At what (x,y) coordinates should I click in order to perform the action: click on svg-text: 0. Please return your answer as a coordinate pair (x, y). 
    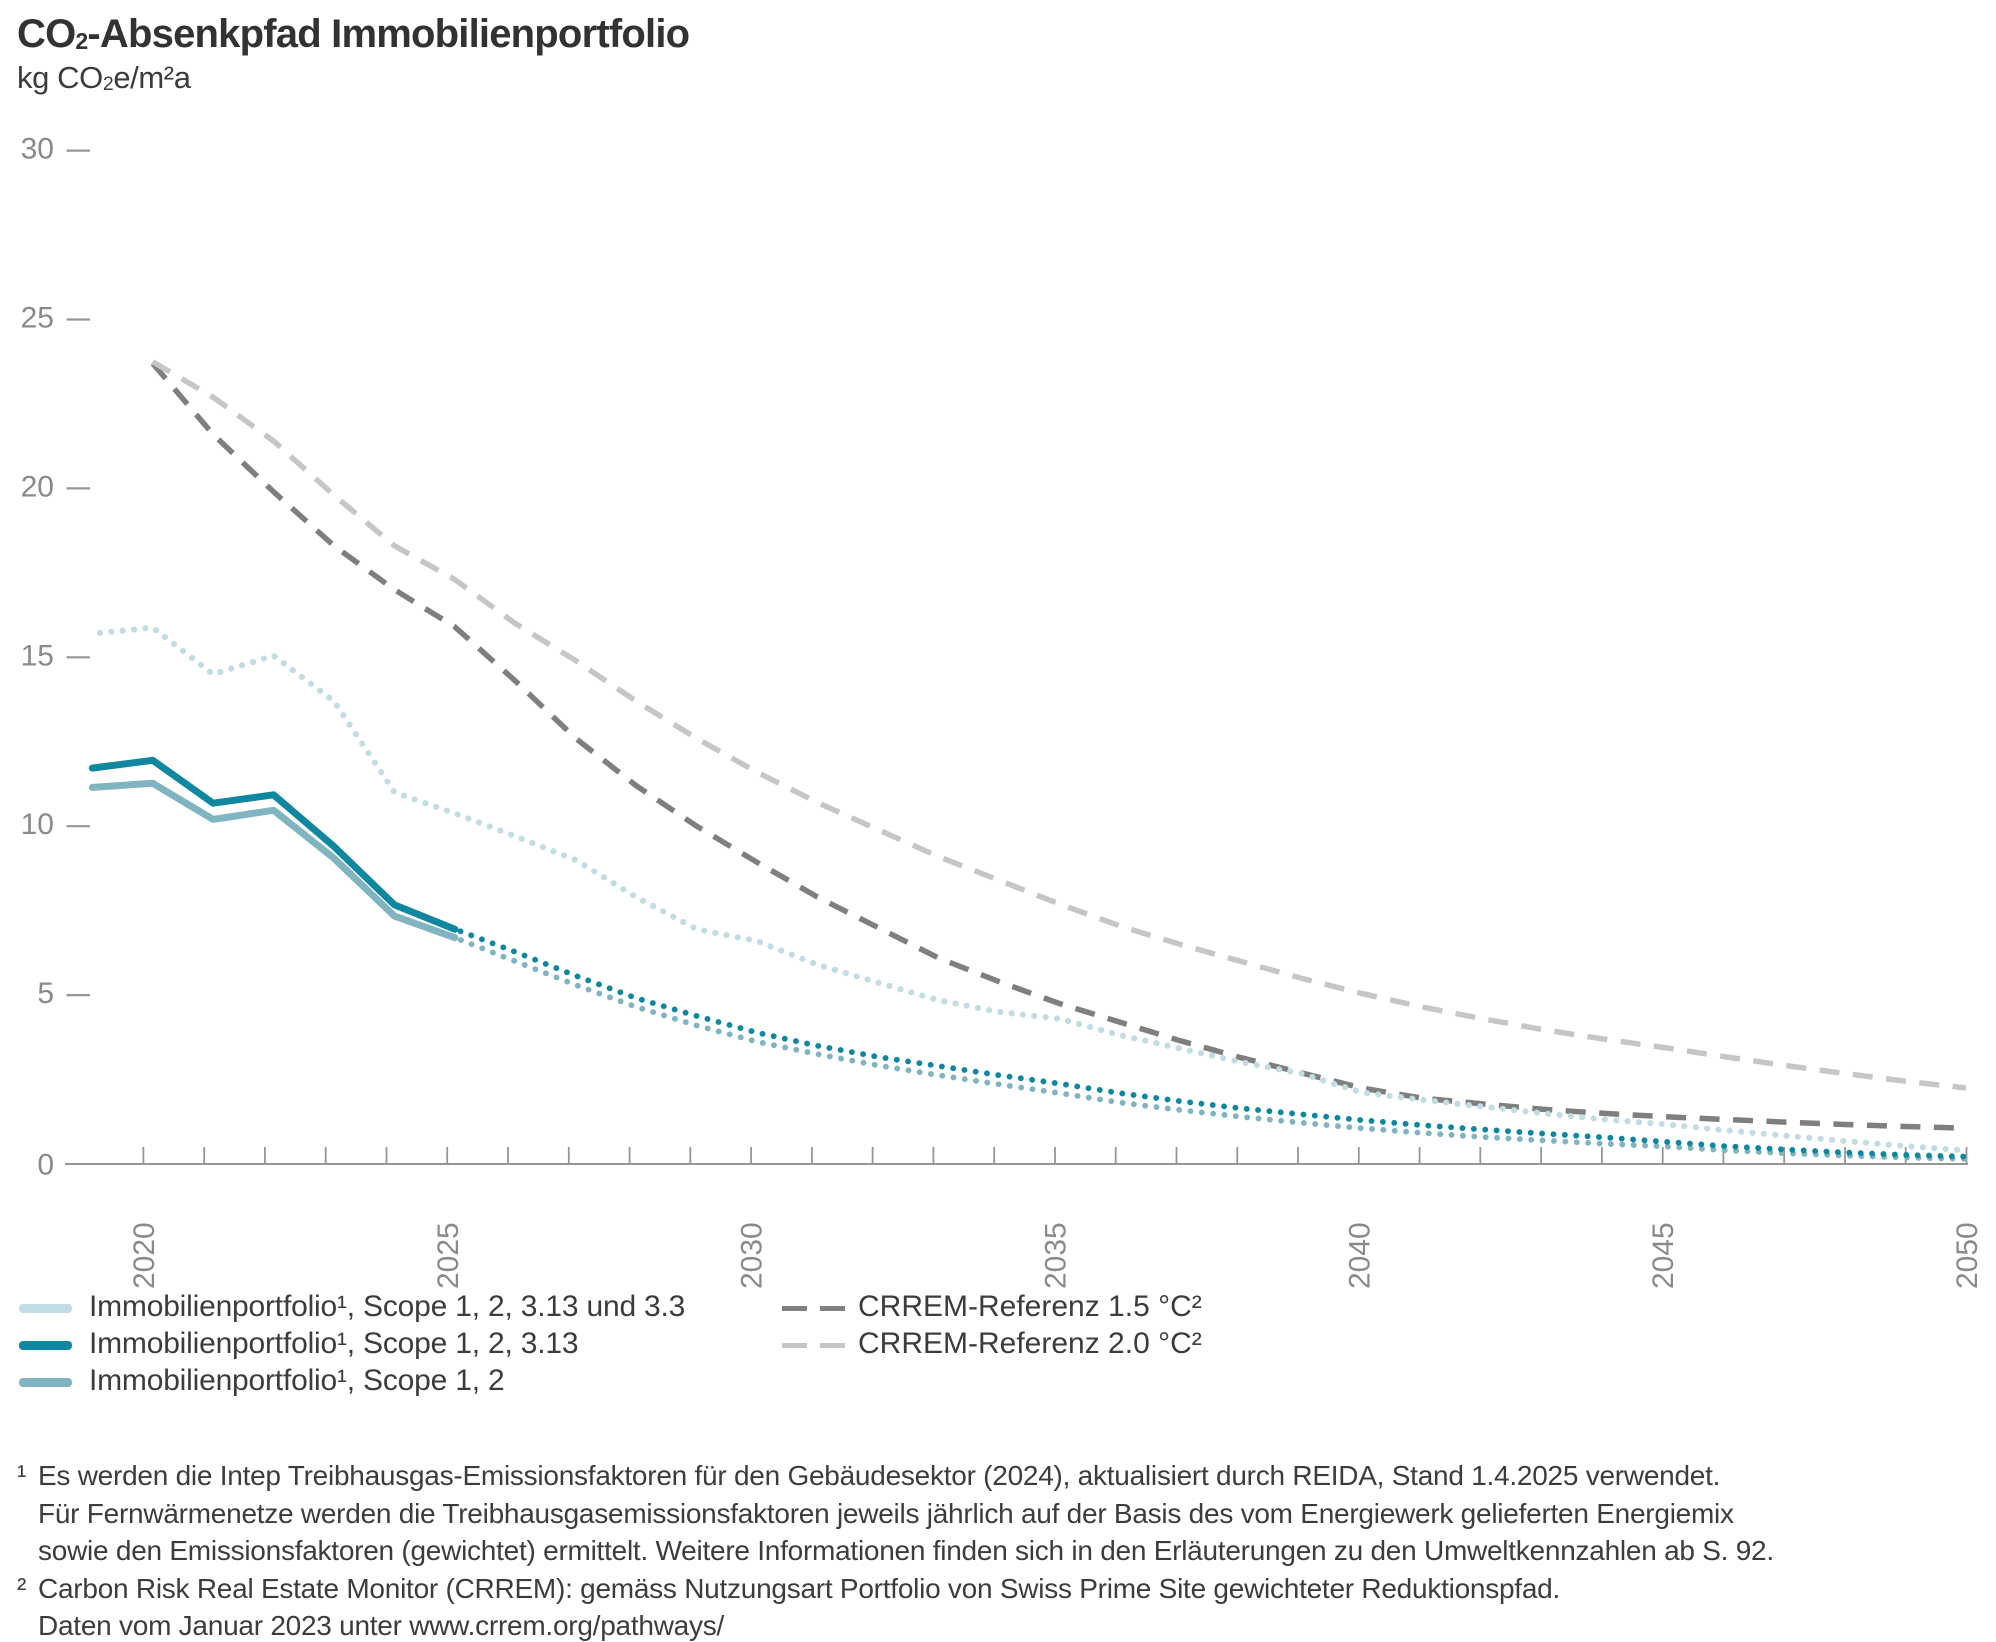
    Looking at the image, I should click on (45, 1165).